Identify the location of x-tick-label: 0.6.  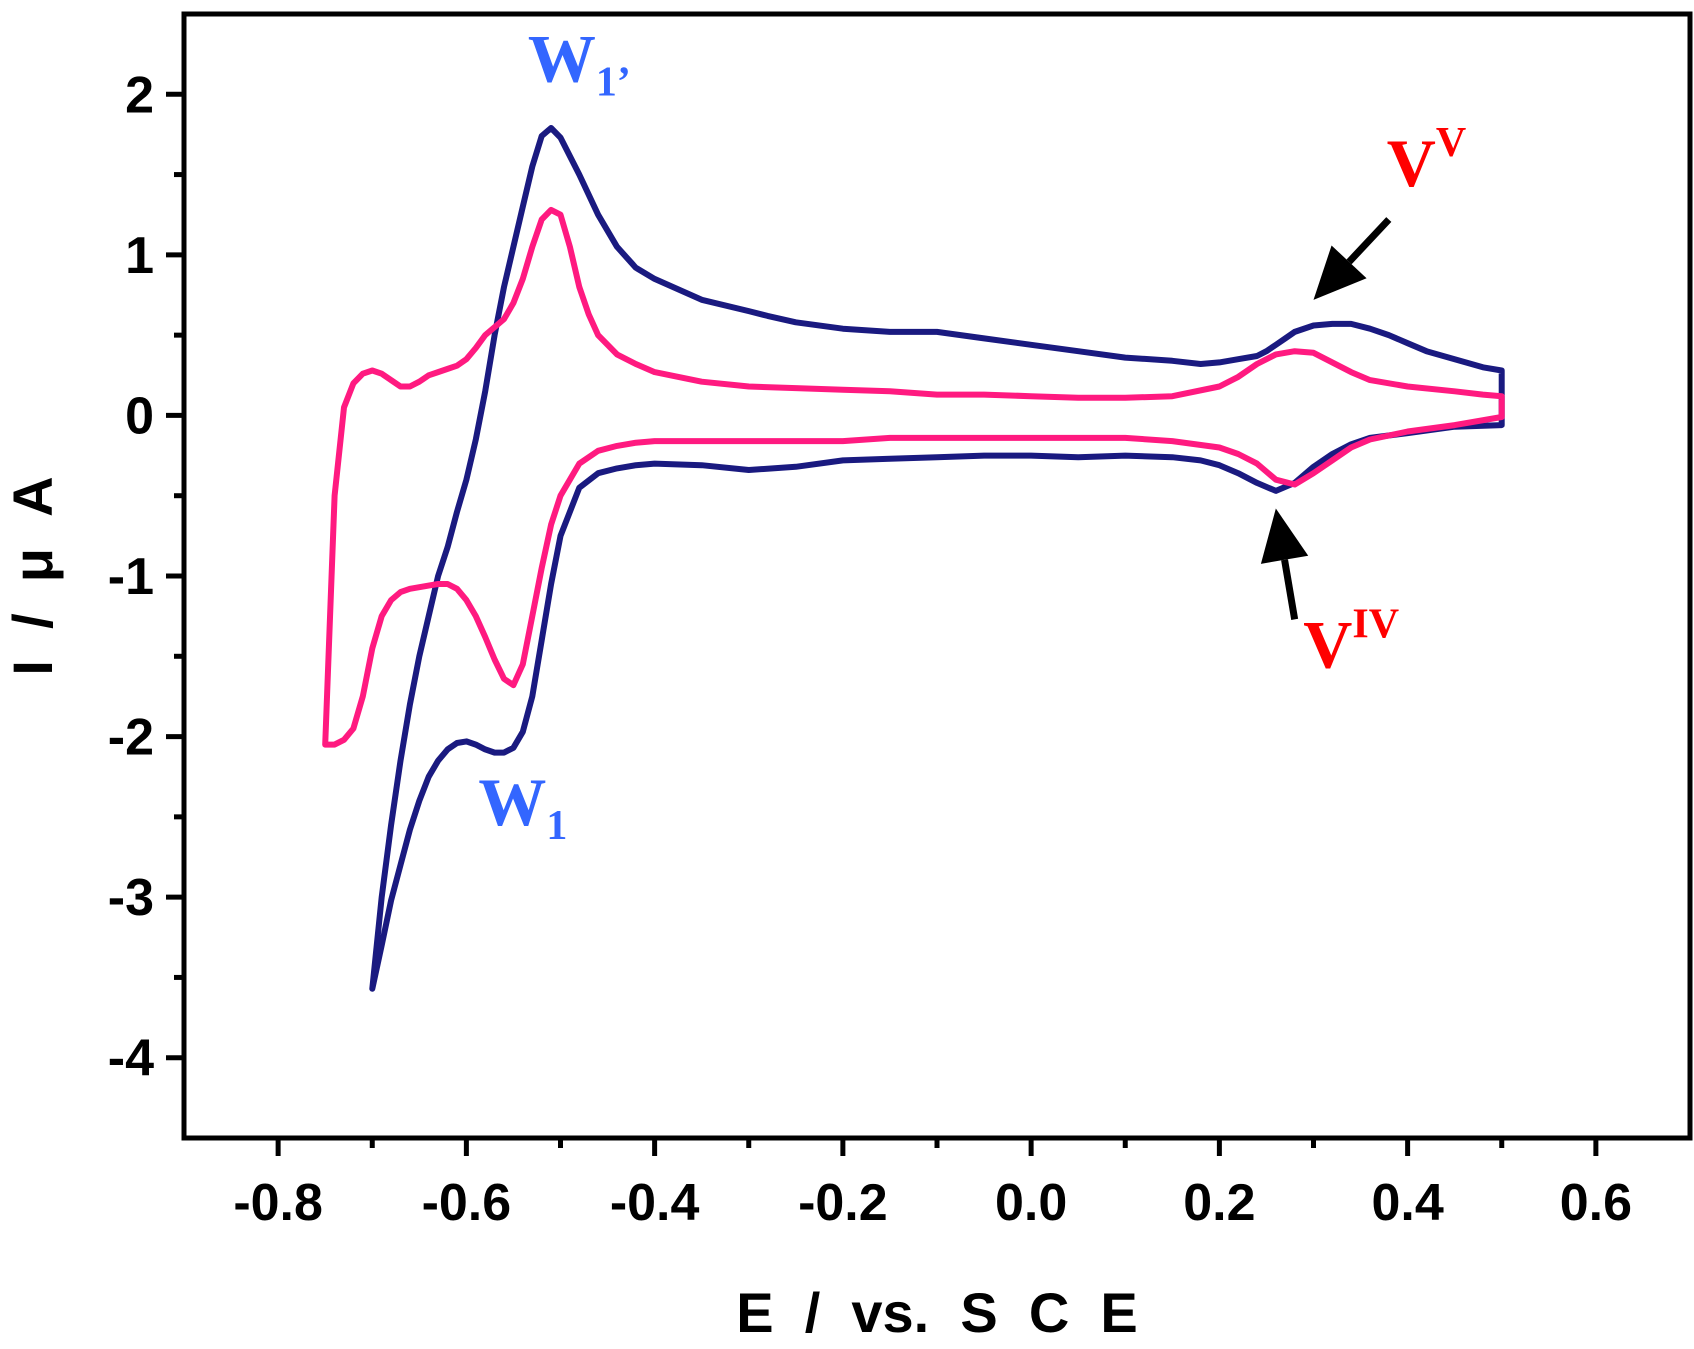
(1596, 1203).